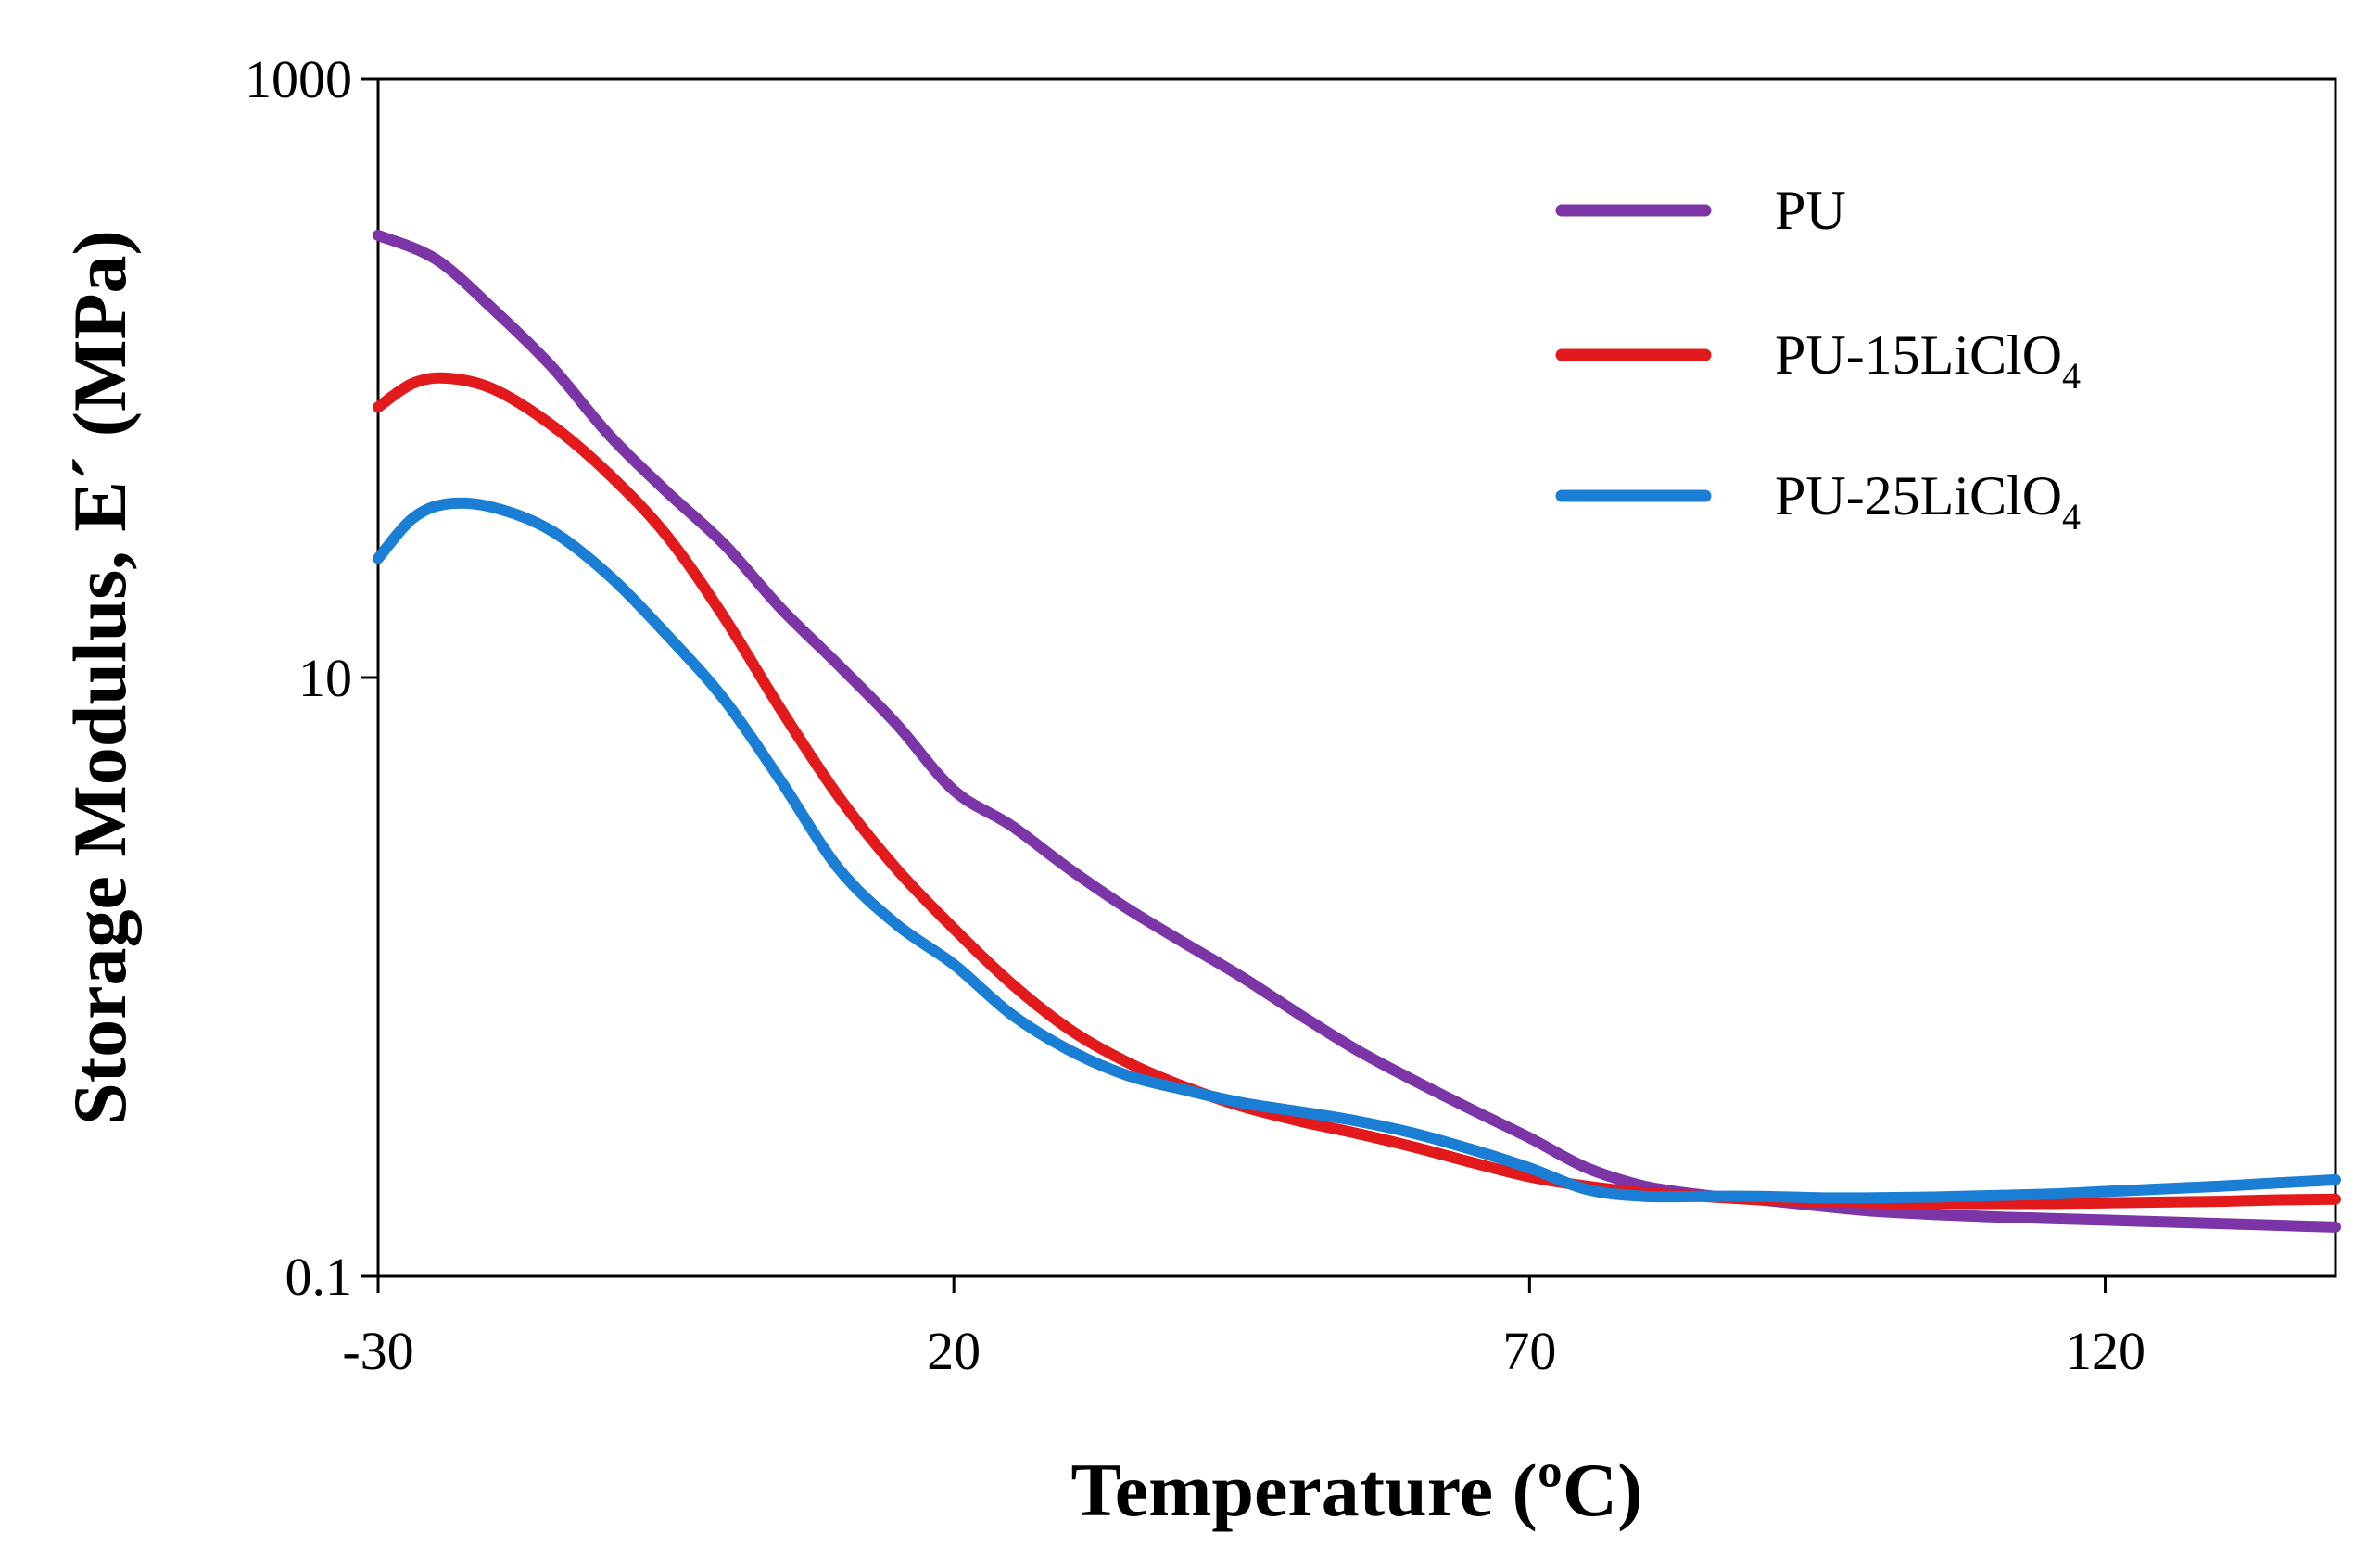  Describe the element at coordinates (1928, 501) in the screenshot. I see `legend-label-2: PU-25LiClO4` at that location.